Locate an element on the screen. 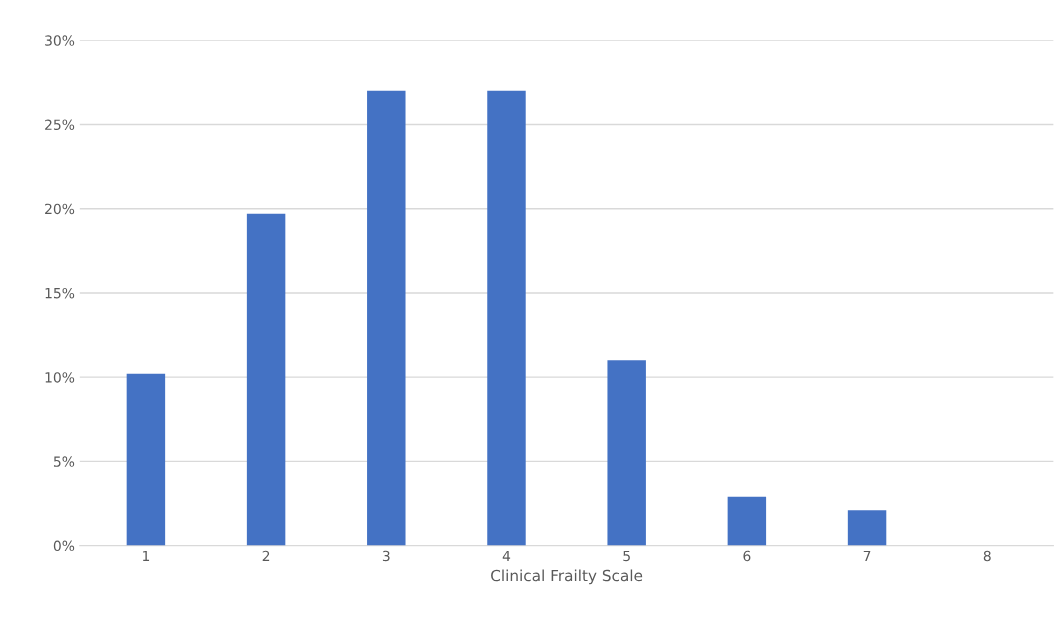 The image size is (1064, 620). x-tick-label: 5 is located at coordinates (626, 556).